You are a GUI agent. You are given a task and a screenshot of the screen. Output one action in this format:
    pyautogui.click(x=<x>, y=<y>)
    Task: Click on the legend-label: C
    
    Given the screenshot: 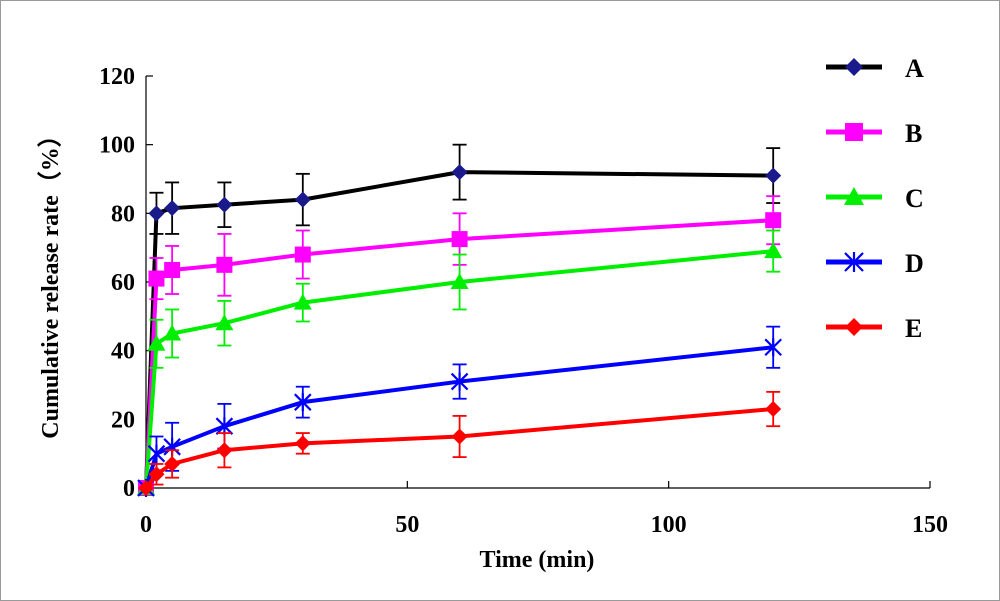 What is the action you would take?
    pyautogui.click(x=914, y=198)
    